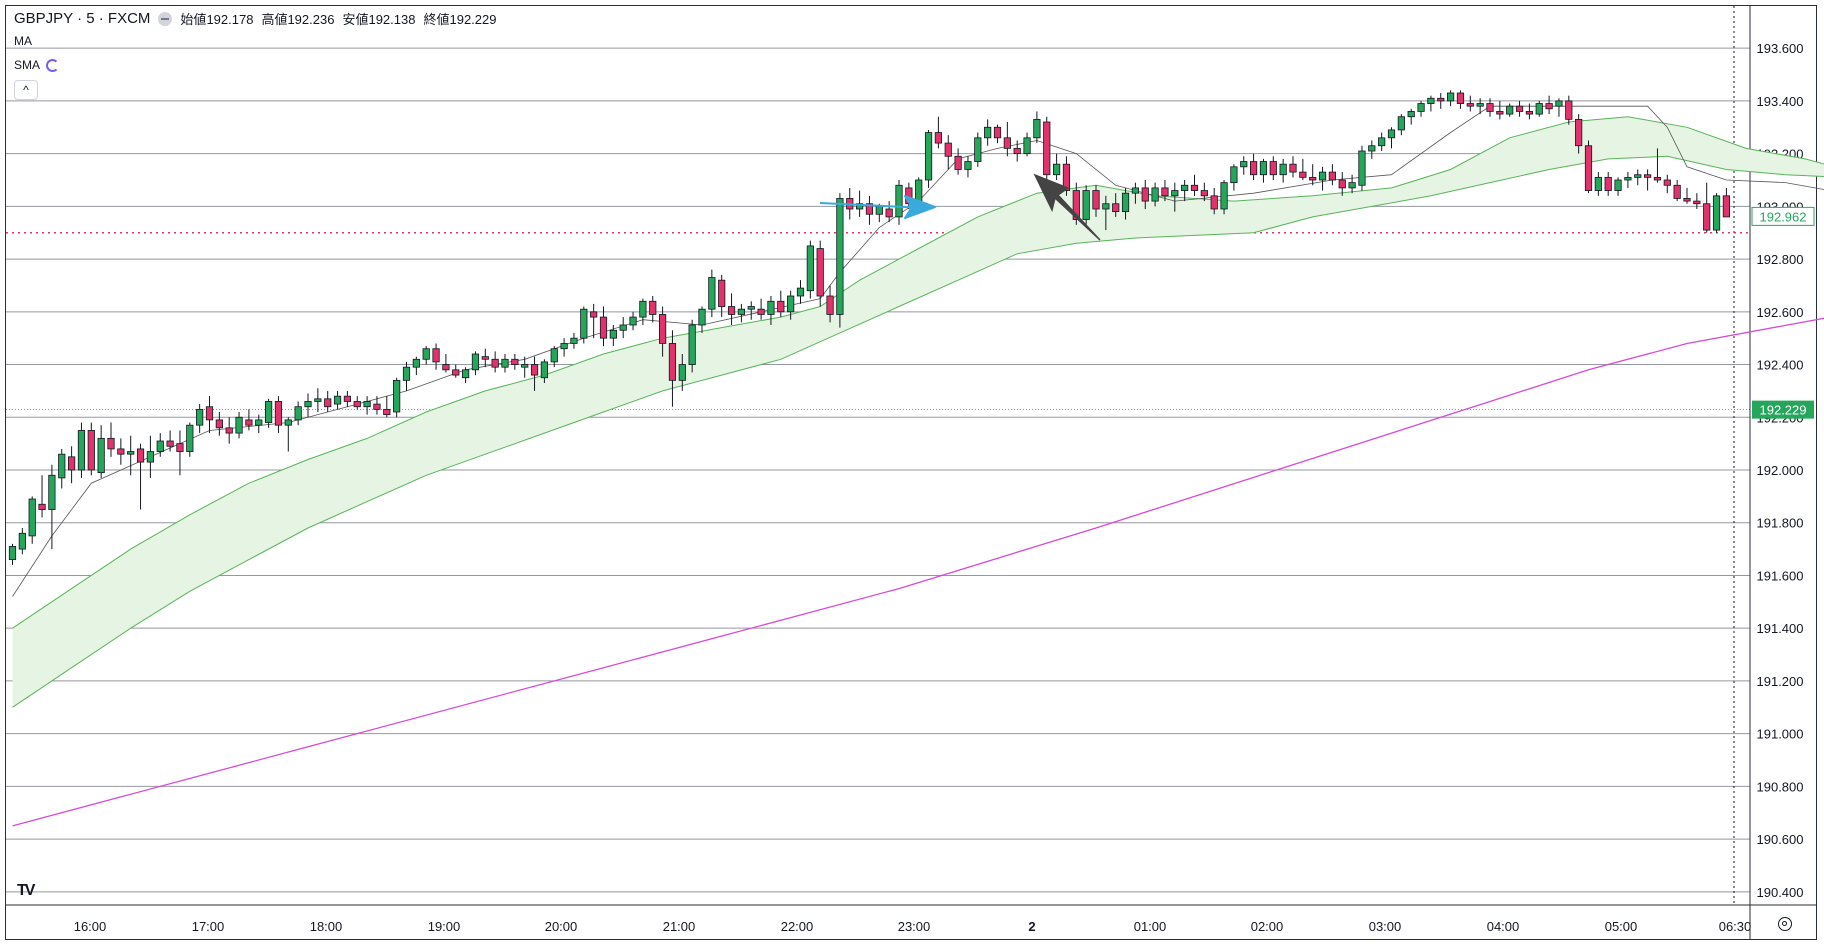 The image size is (1824, 949). I want to click on visibility-icon, so click(165, 18).